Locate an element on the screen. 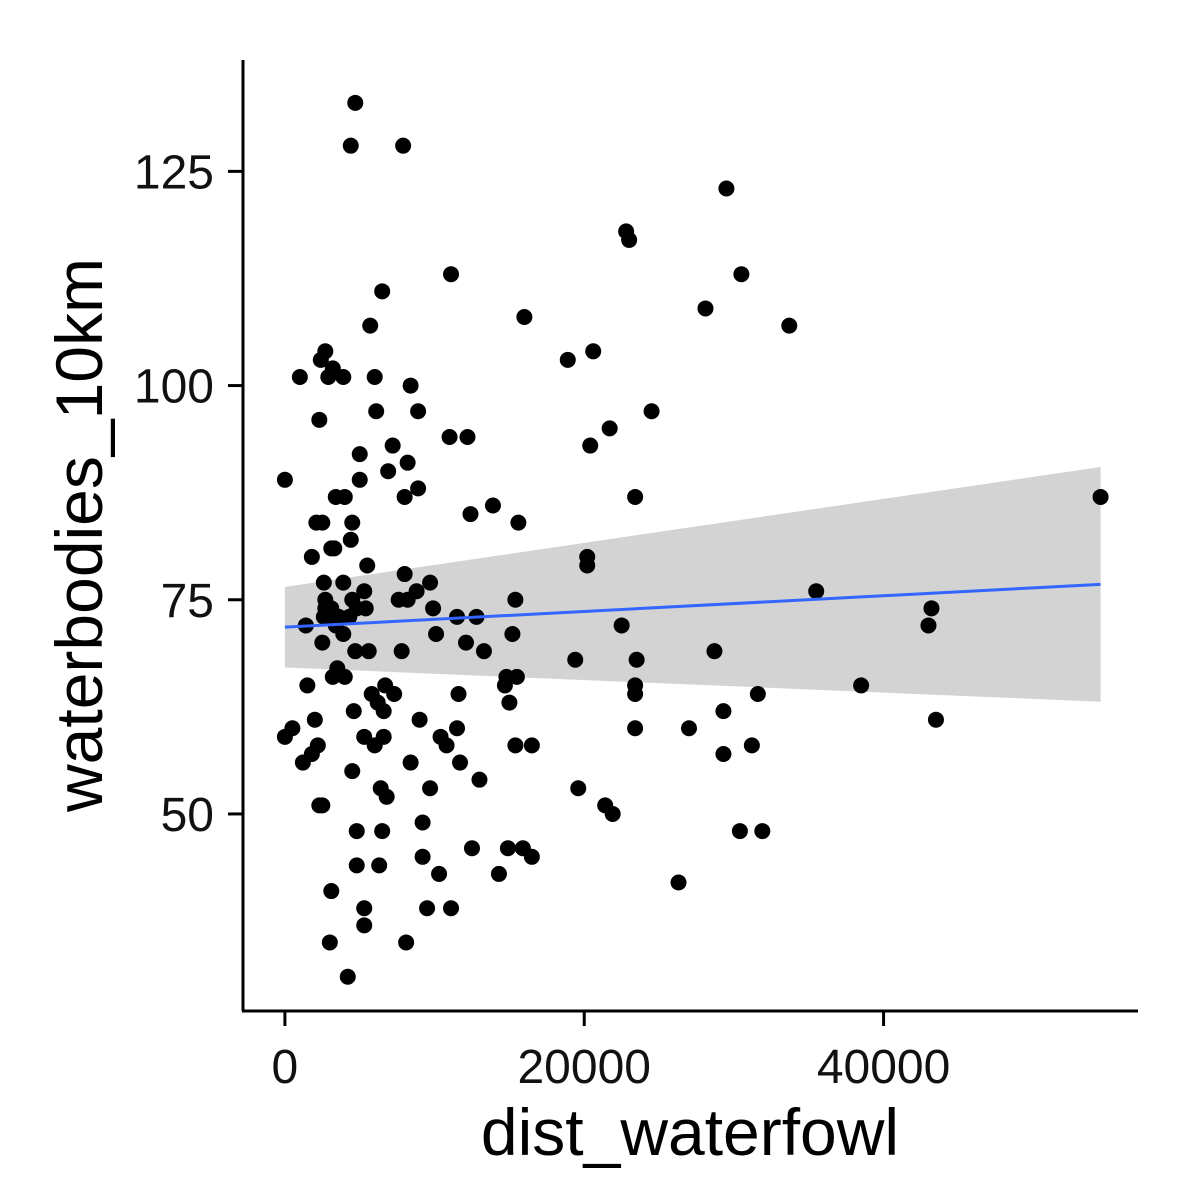  y-tick-label: 125 is located at coordinates (174, 172).